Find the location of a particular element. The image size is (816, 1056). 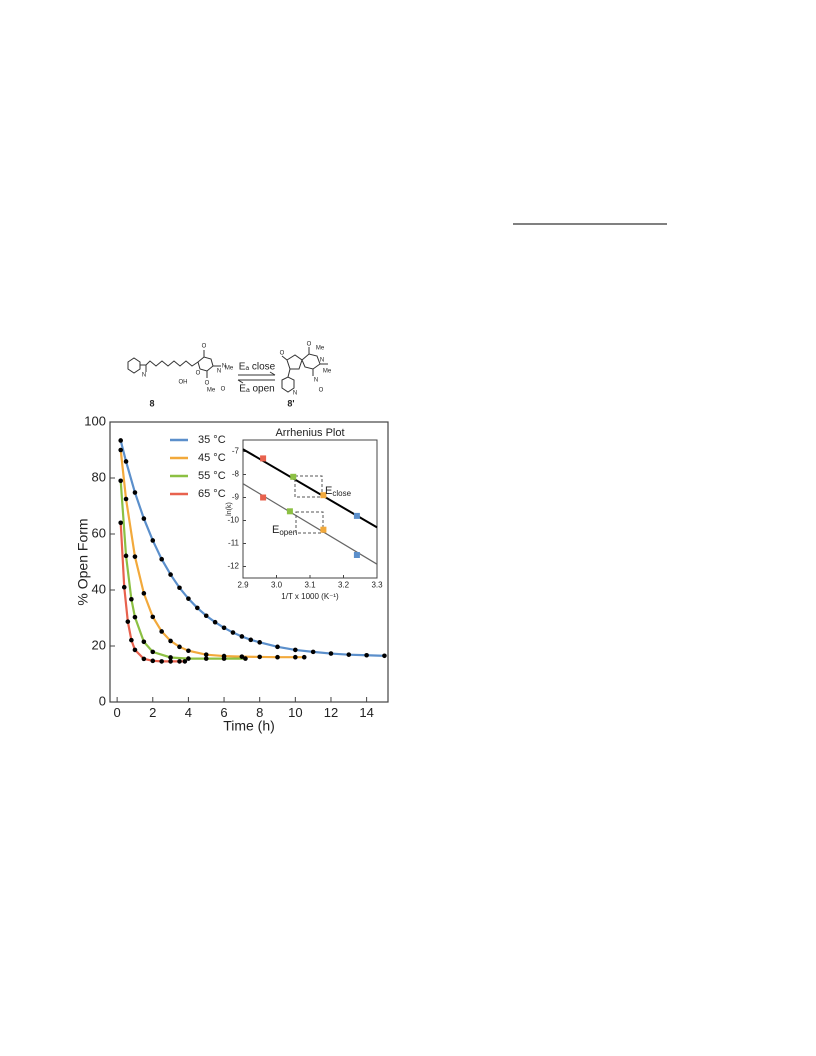

y-tick-label: -12 is located at coordinates (233, 566).